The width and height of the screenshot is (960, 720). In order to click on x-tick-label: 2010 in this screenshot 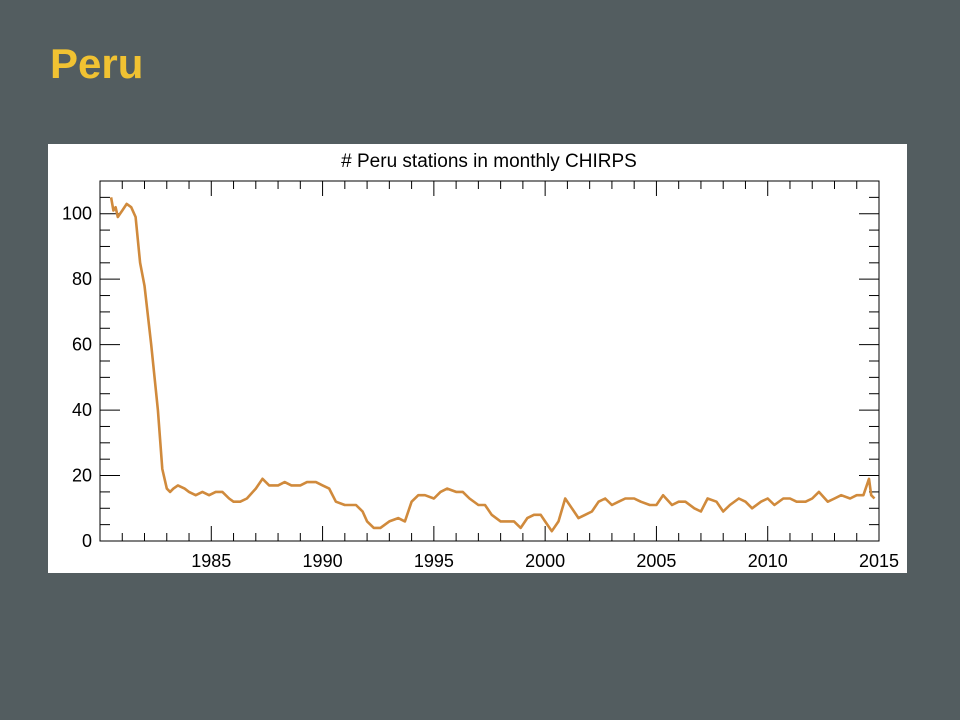, I will do `click(768, 561)`.